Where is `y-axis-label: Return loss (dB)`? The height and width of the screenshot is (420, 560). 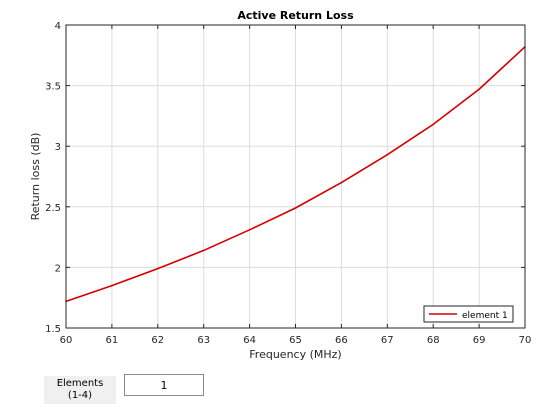
y-axis-label: Return loss (dB) is located at coordinates (35, 177).